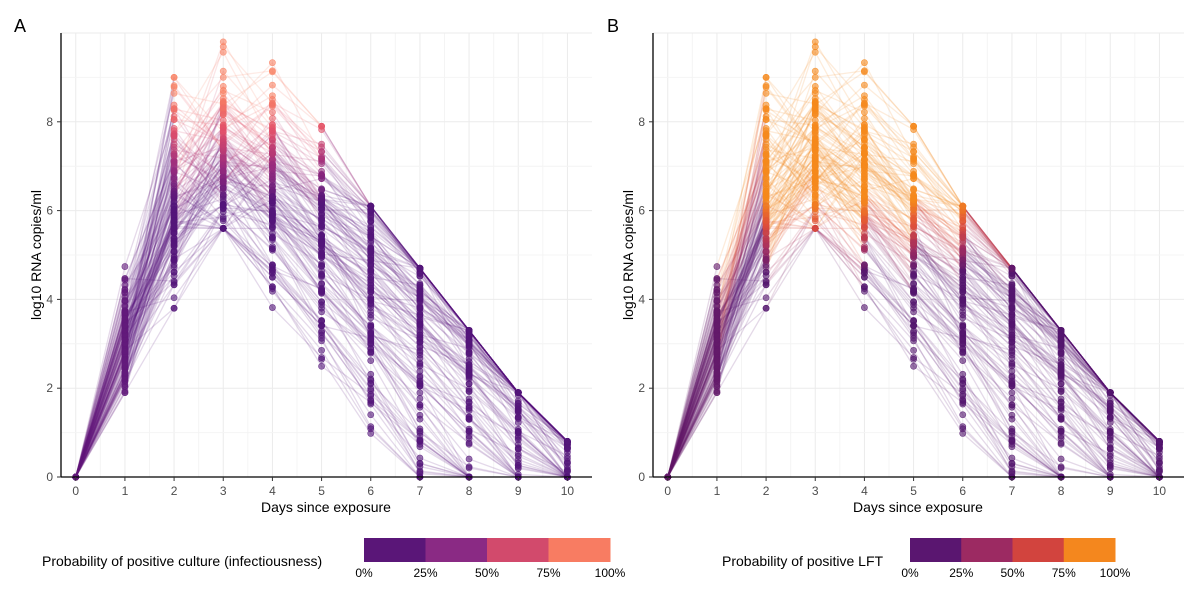 The image size is (1200, 606). I want to click on x-tick-label: 5, so click(321, 491).